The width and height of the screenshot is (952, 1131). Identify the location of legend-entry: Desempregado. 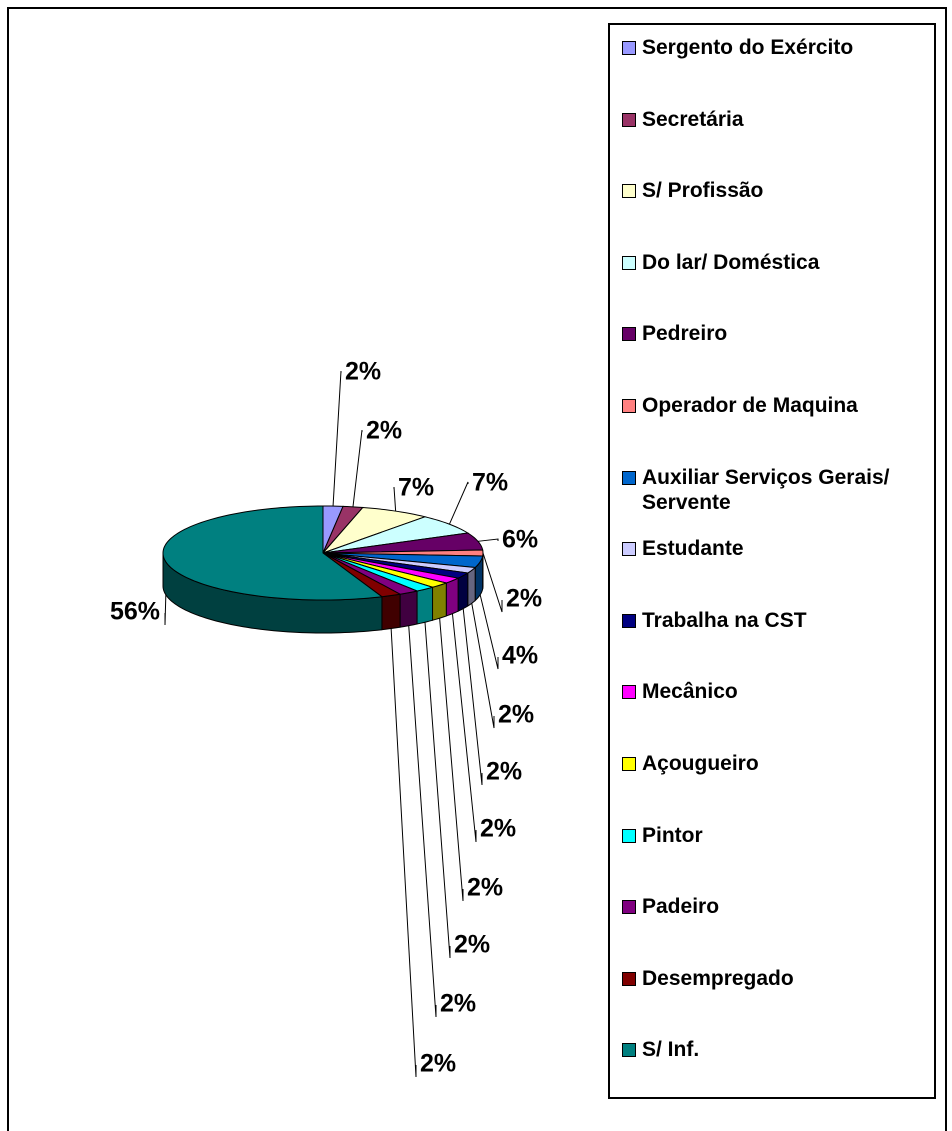
(777, 978).